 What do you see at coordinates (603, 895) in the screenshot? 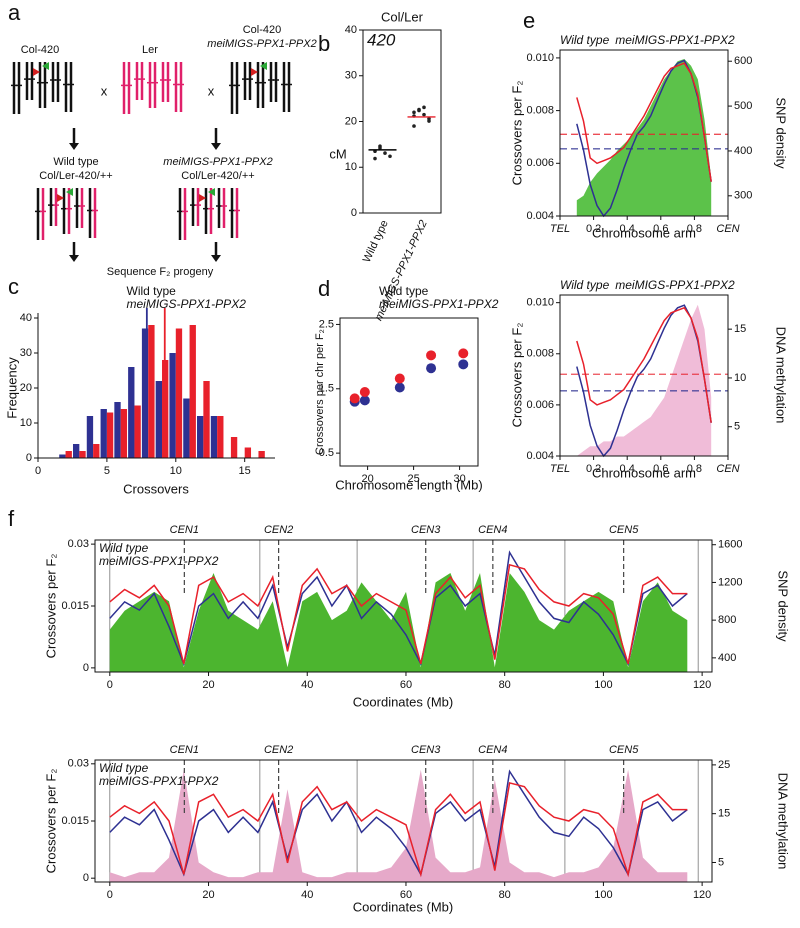
I see `x-tick-label: 100` at bounding box center [603, 895].